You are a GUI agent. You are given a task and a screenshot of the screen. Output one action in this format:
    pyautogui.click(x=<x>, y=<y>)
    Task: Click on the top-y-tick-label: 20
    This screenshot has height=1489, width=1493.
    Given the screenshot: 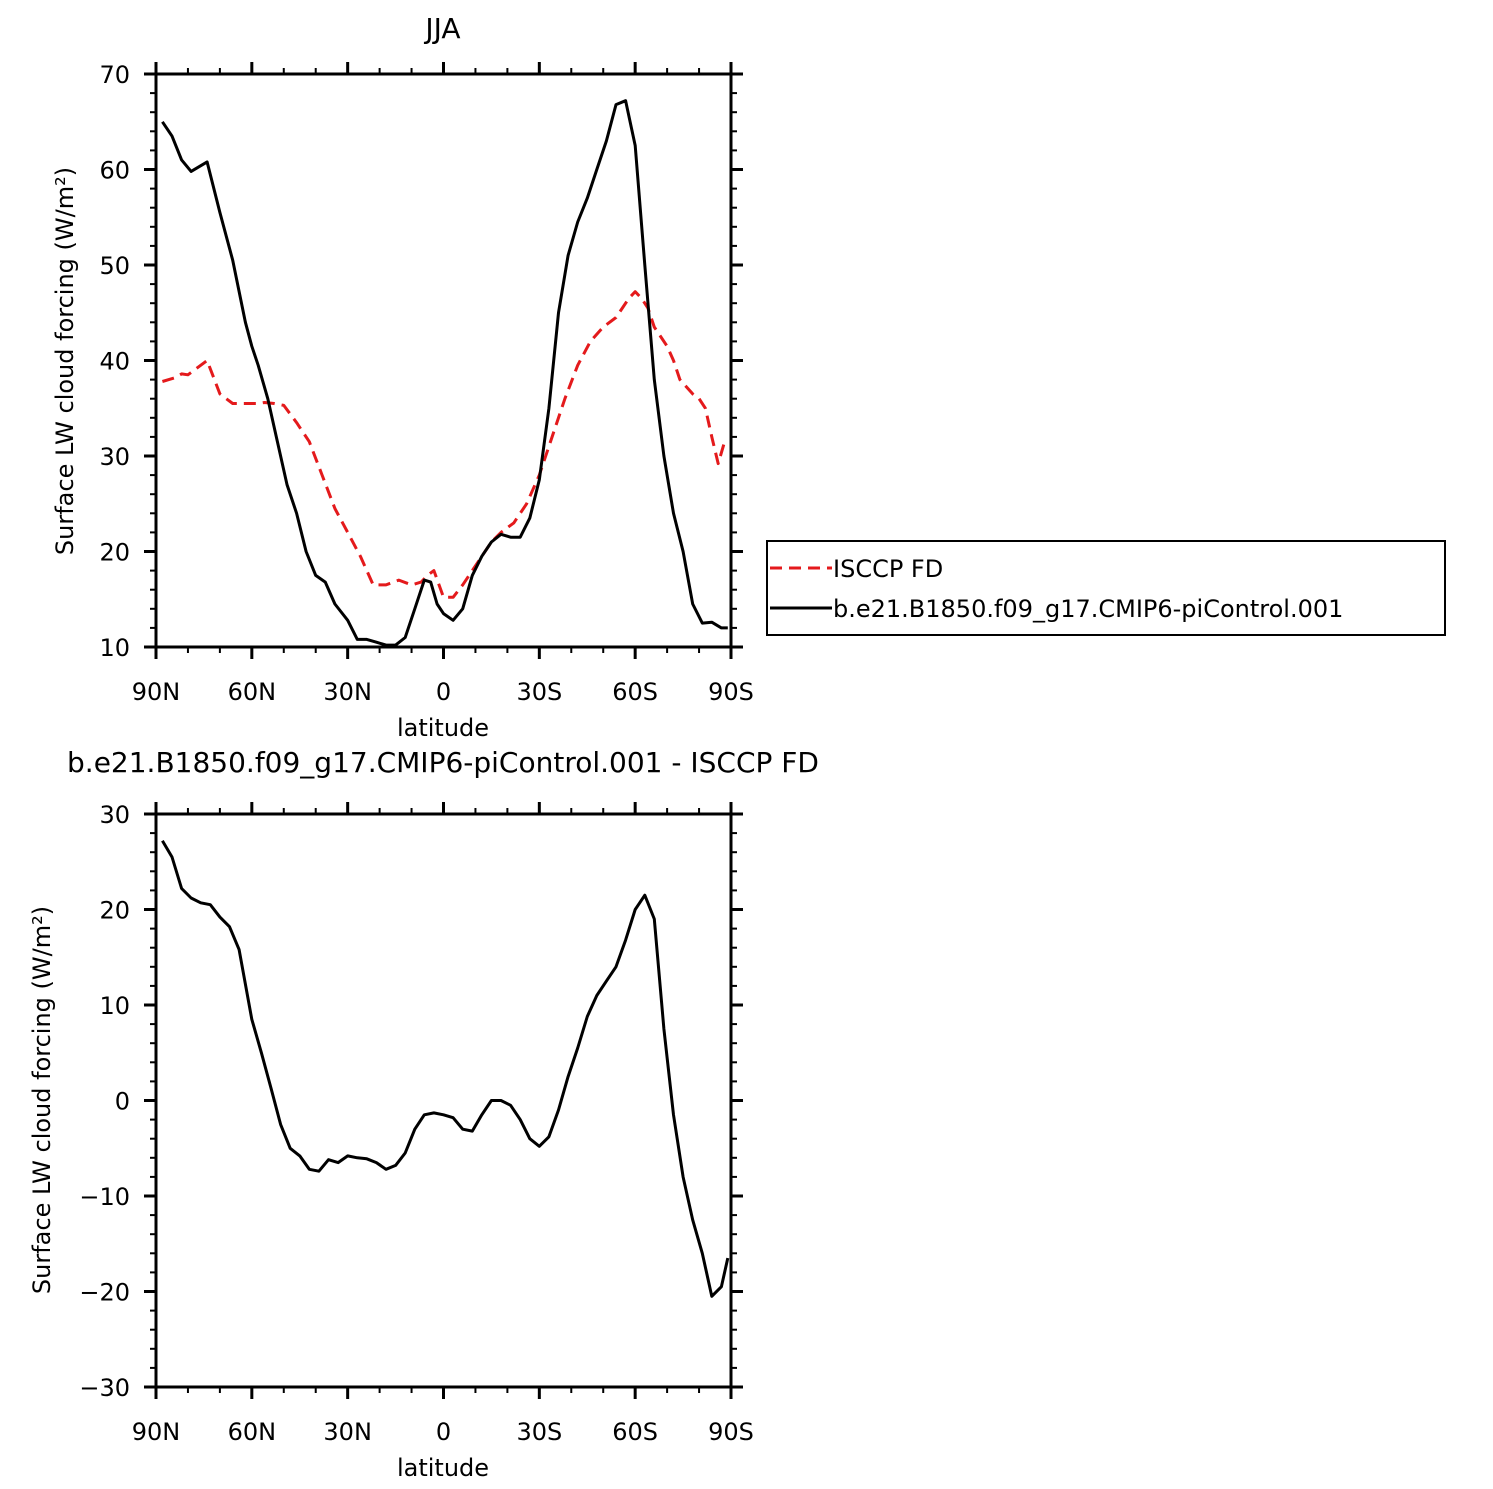 What is the action you would take?
    pyautogui.click(x=114, y=553)
    